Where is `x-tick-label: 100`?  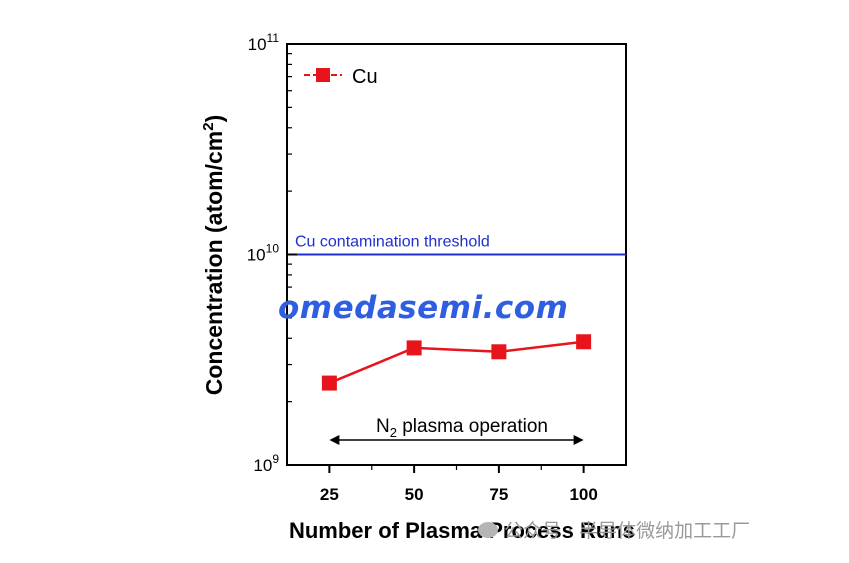
x-tick-label: 100 is located at coordinates (583, 494).